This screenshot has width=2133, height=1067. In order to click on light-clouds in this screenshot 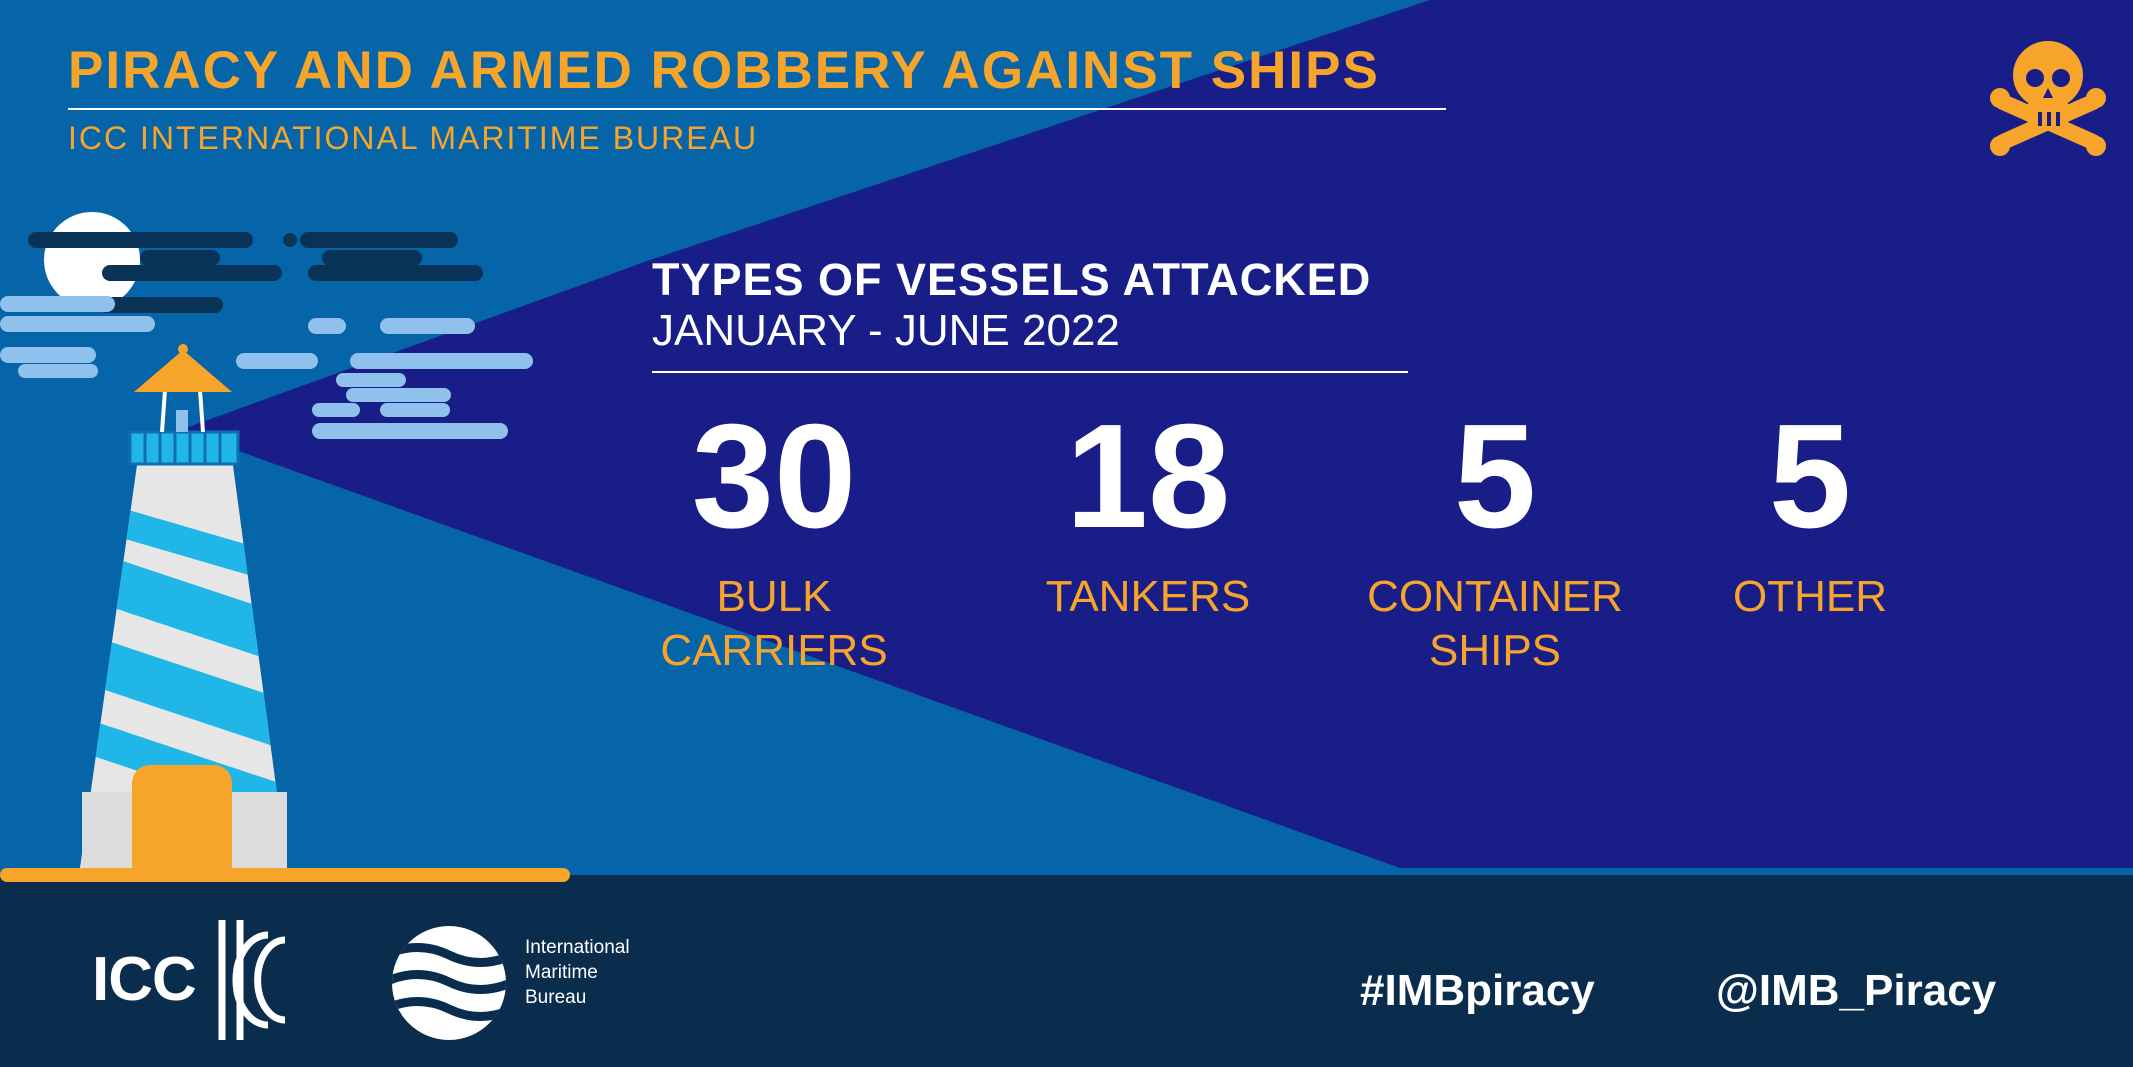, I will do `click(266, 367)`.